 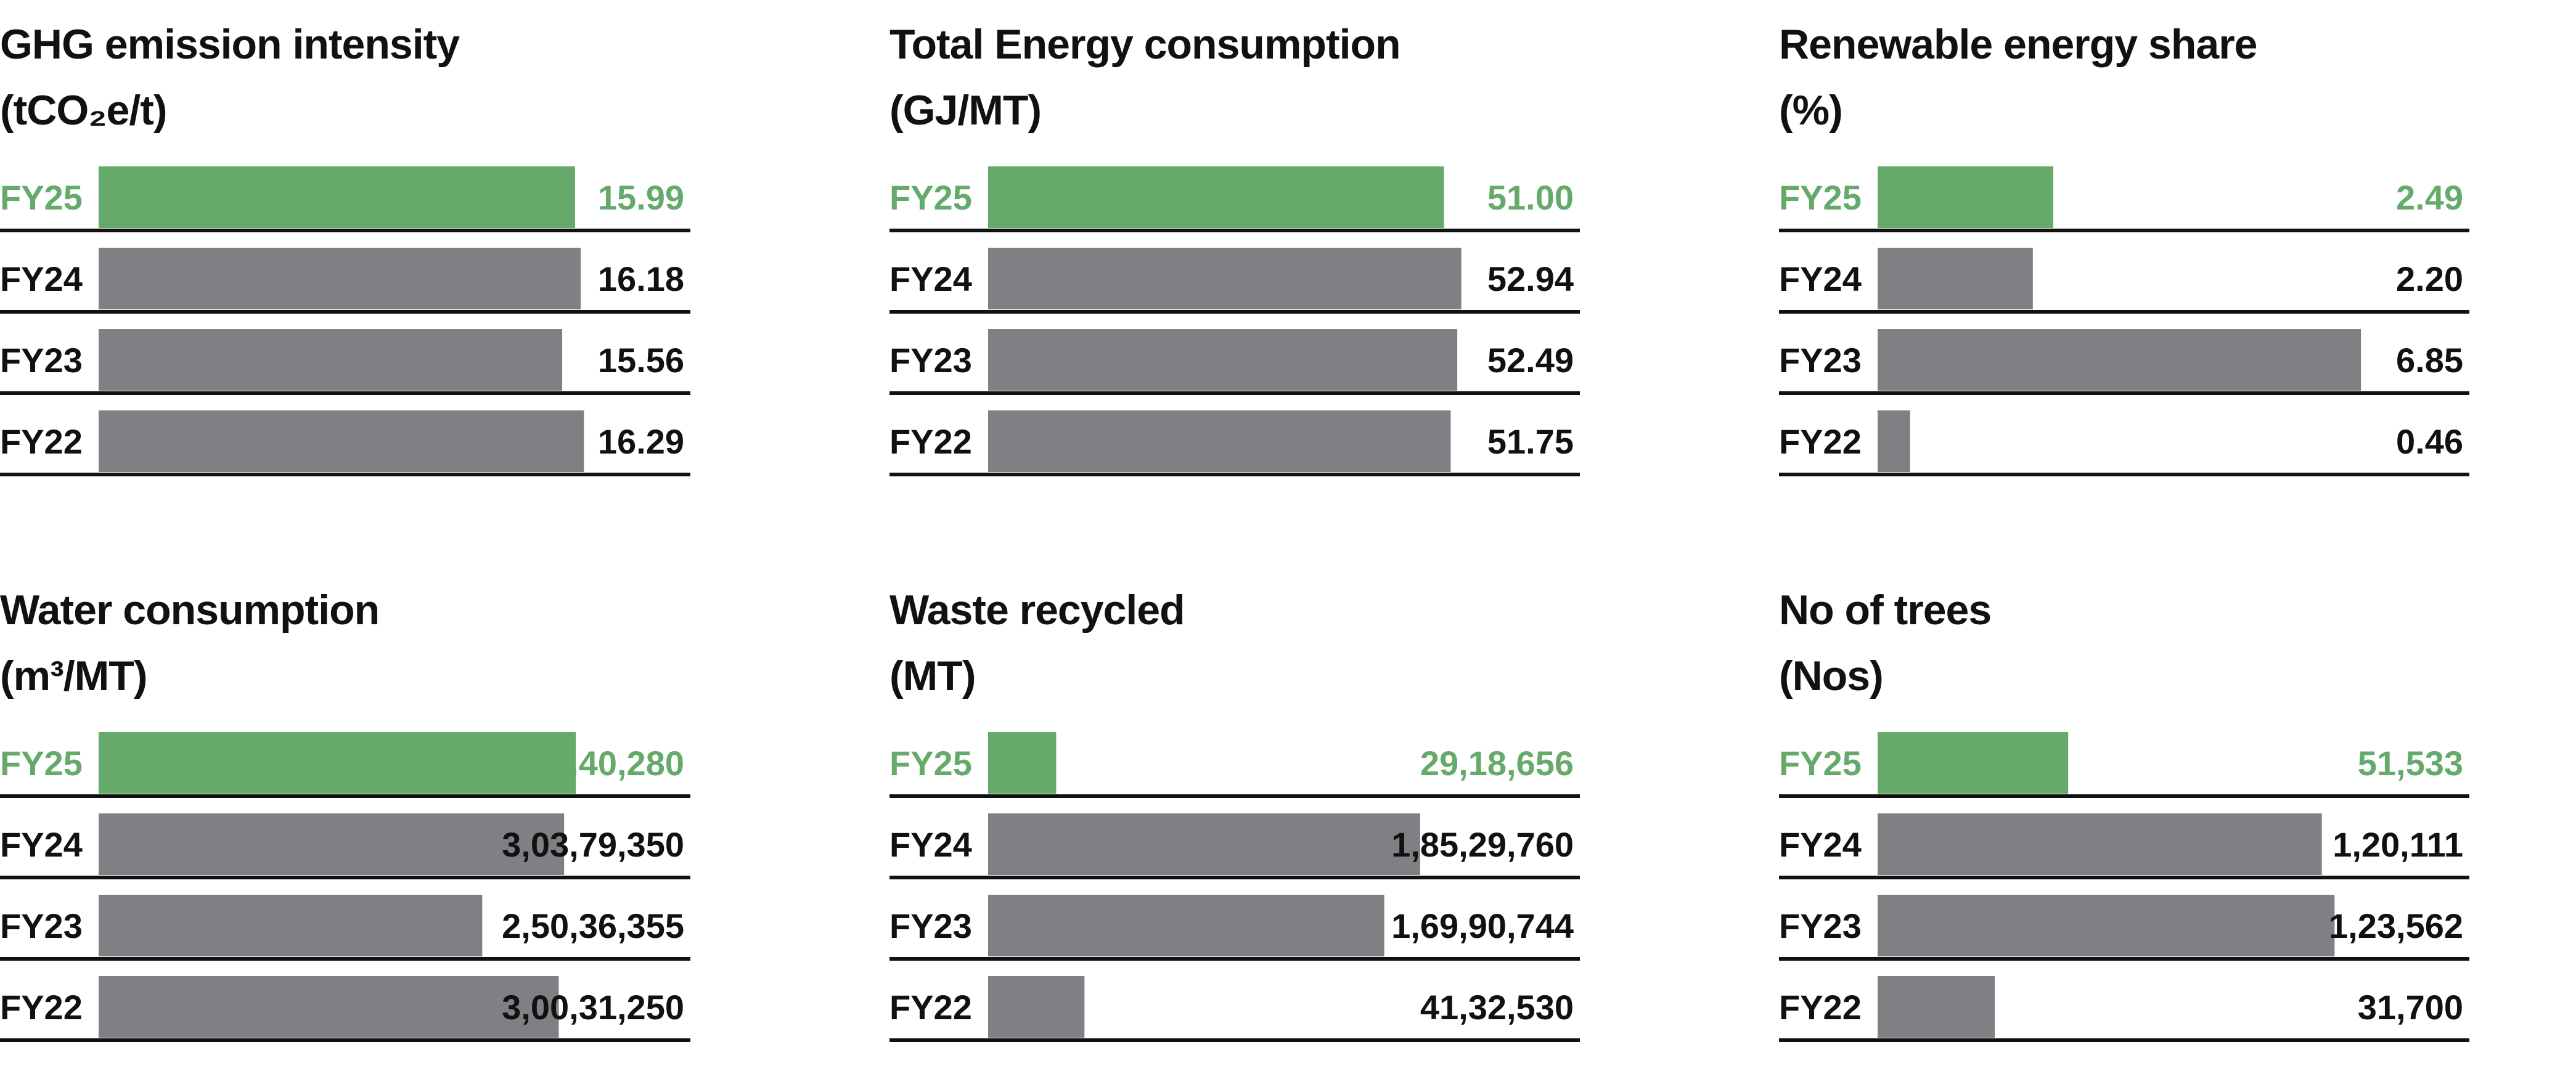 I want to click on value-label: 16.18, so click(x=641, y=278).